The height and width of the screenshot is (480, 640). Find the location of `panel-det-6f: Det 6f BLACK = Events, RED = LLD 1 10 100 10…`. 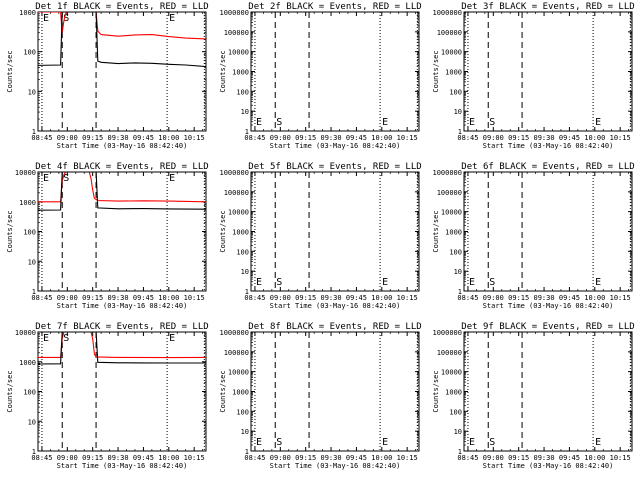

panel-det-6f: Det 6f BLACK = Events, RED = LLD 1 10 100 10… is located at coordinates (533, 236).